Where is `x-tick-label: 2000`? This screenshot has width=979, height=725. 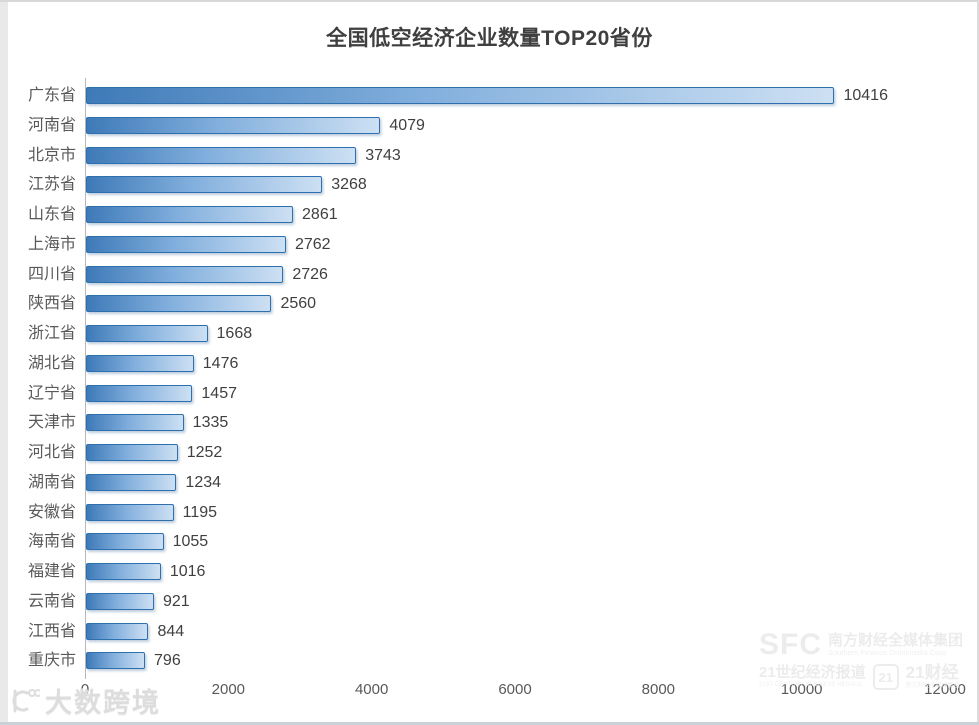 x-tick-label: 2000 is located at coordinates (228, 689).